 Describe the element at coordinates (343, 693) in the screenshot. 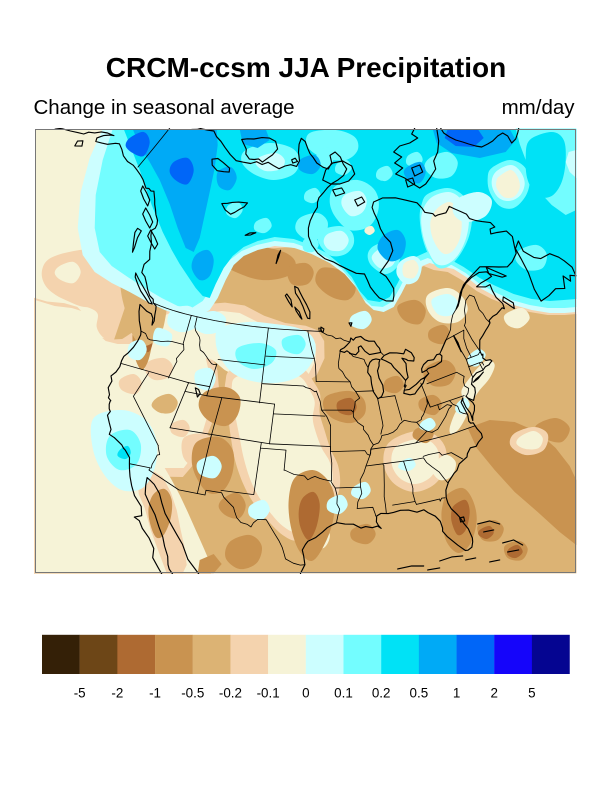

I see `svg-text: 0.1` at that location.